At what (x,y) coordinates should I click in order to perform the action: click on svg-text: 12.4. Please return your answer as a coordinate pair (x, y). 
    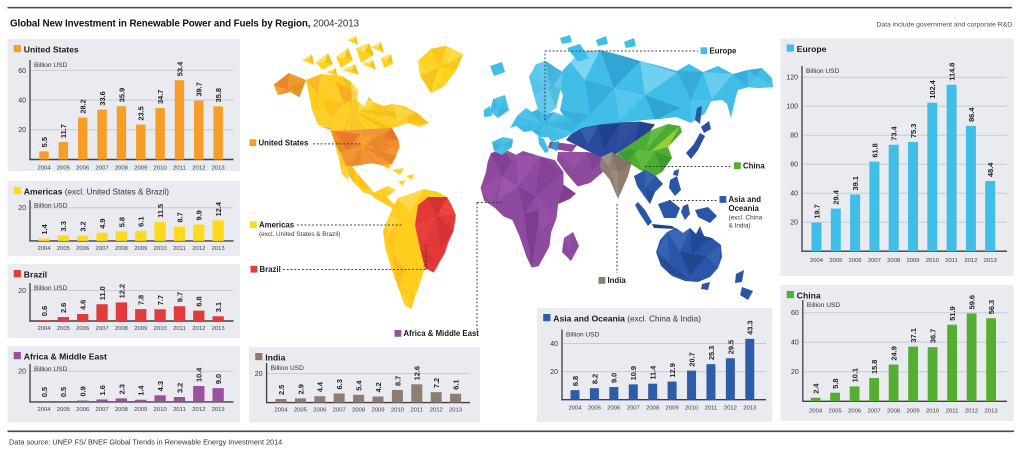
    Looking at the image, I should click on (218, 208).